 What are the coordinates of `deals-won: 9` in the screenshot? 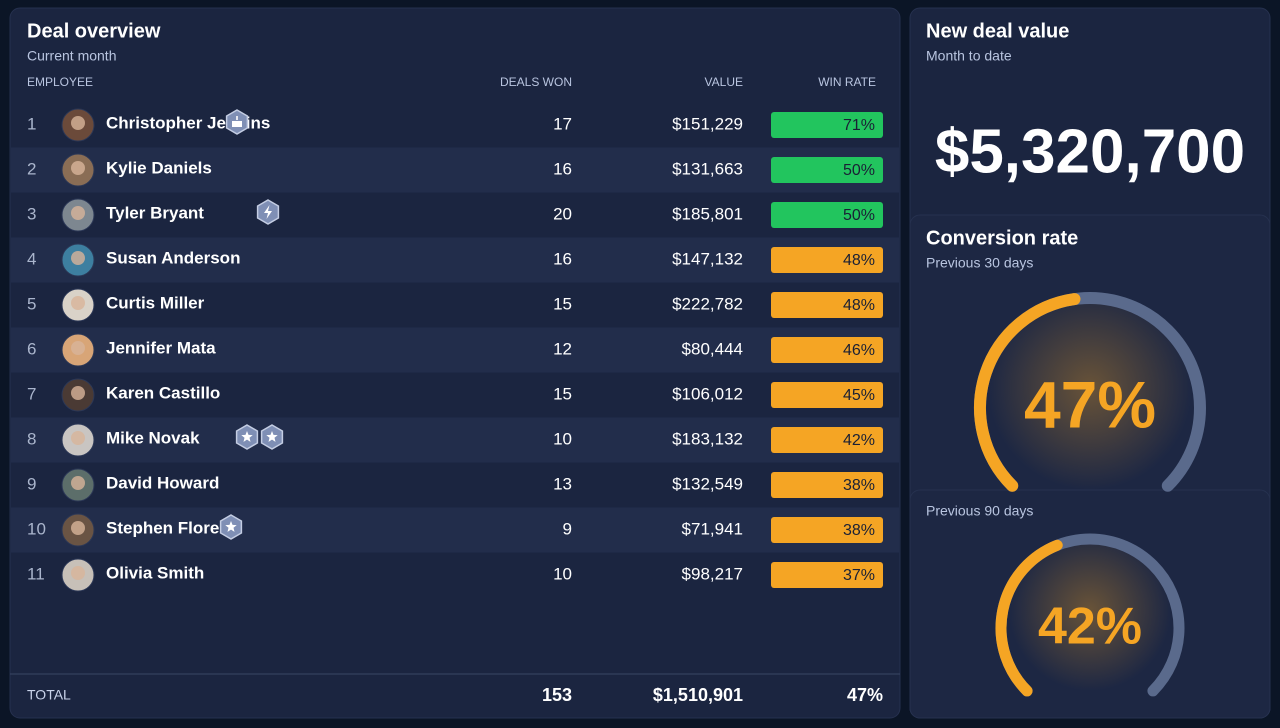 It's located at (567, 528).